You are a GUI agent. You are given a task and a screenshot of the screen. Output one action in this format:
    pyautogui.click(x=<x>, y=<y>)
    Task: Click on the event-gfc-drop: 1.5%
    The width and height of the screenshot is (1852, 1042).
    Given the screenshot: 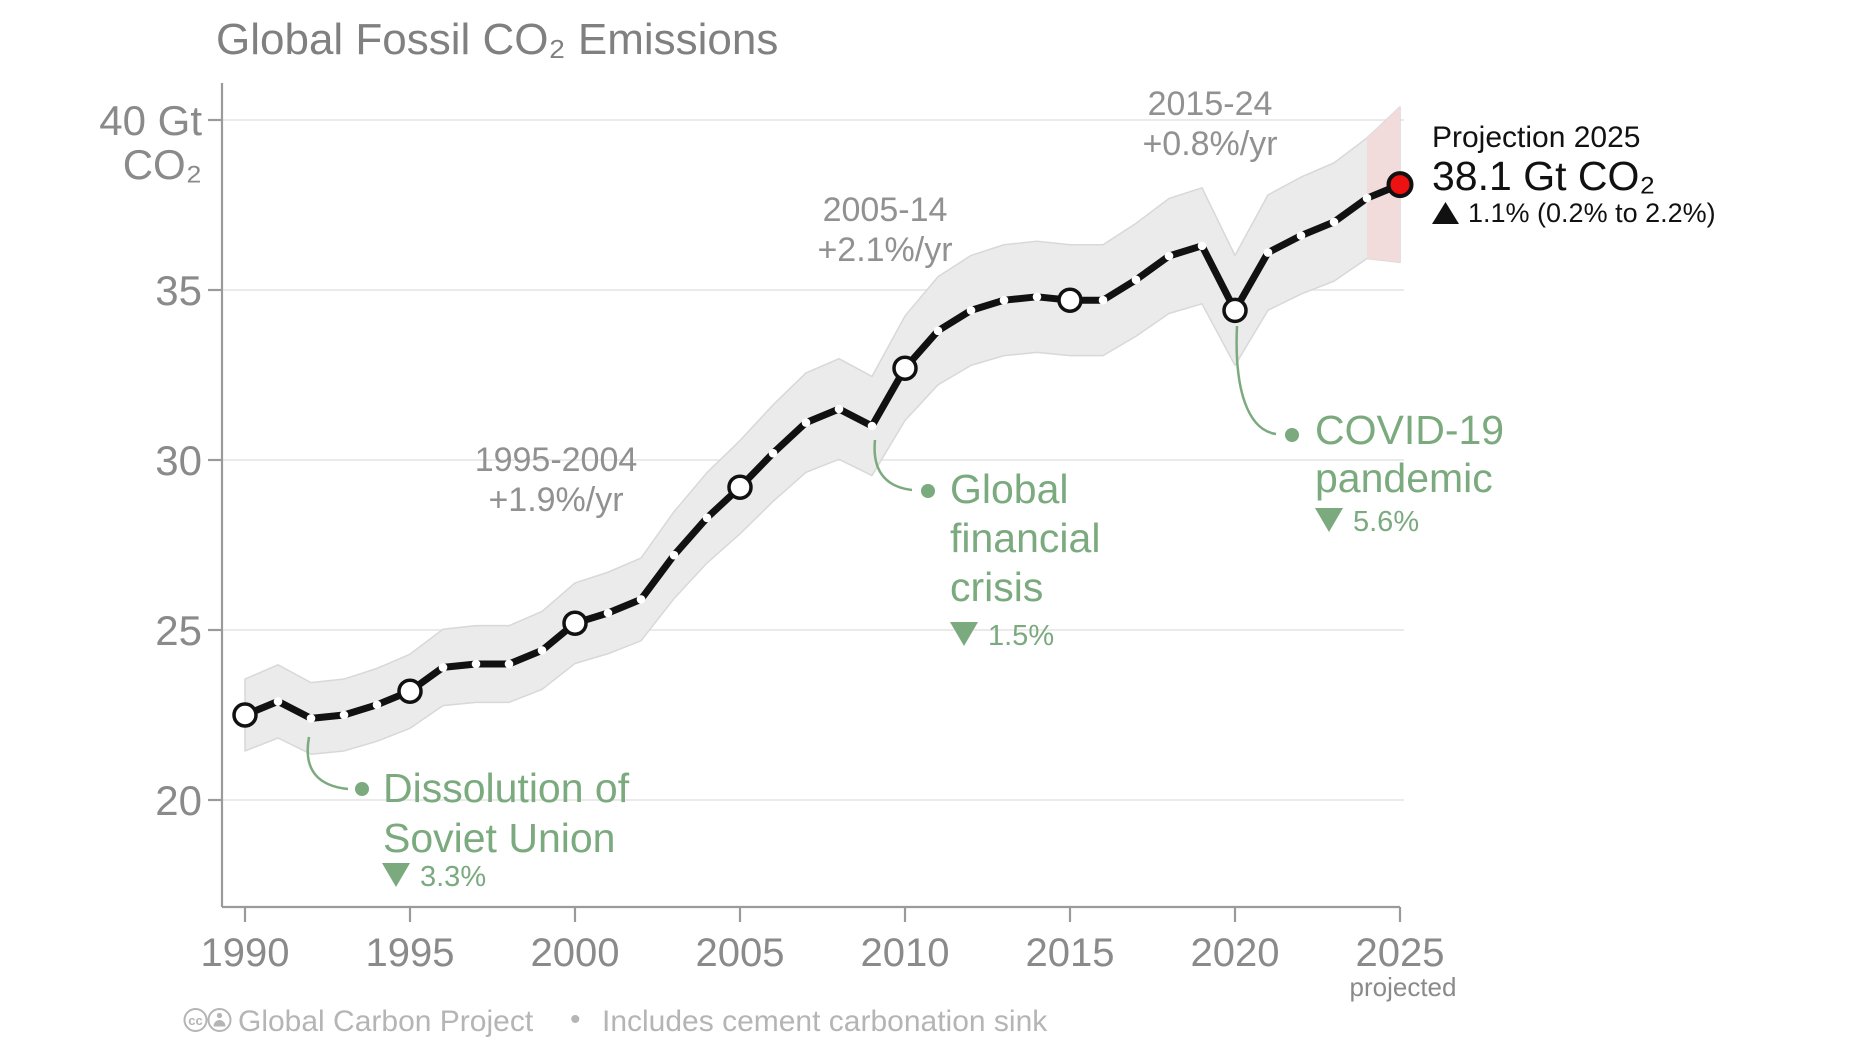 What is the action you would take?
    pyautogui.click(x=1021, y=636)
    